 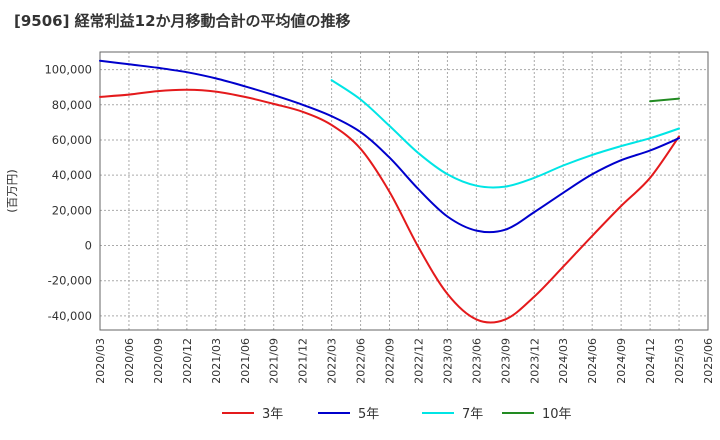 What do you see at coordinates (245, 361) in the screenshot?
I see `x-tick-label: 2021/06` at bounding box center [245, 361].